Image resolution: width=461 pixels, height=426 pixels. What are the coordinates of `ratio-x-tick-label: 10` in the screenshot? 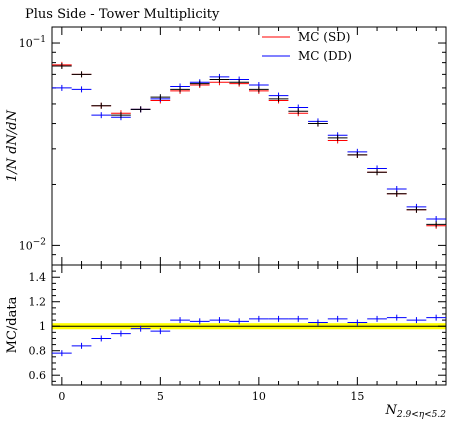 It's located at (259, 396).